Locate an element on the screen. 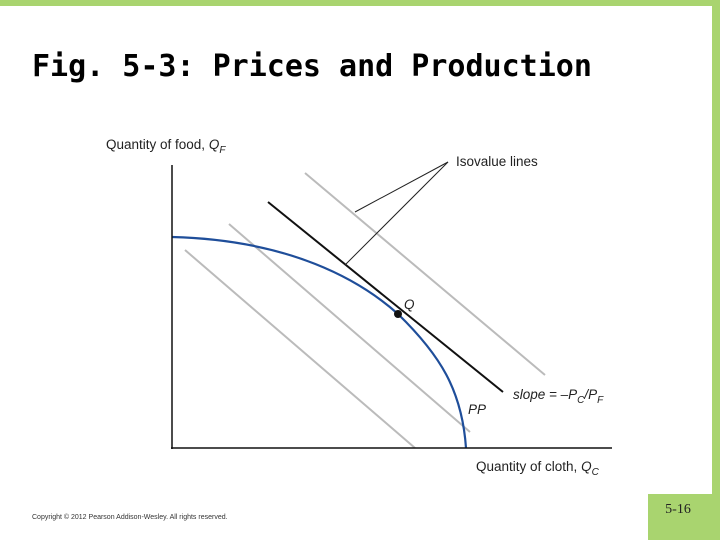 This screenshot has height=540, width=720. top-bar is located at coordinates (360, 3).